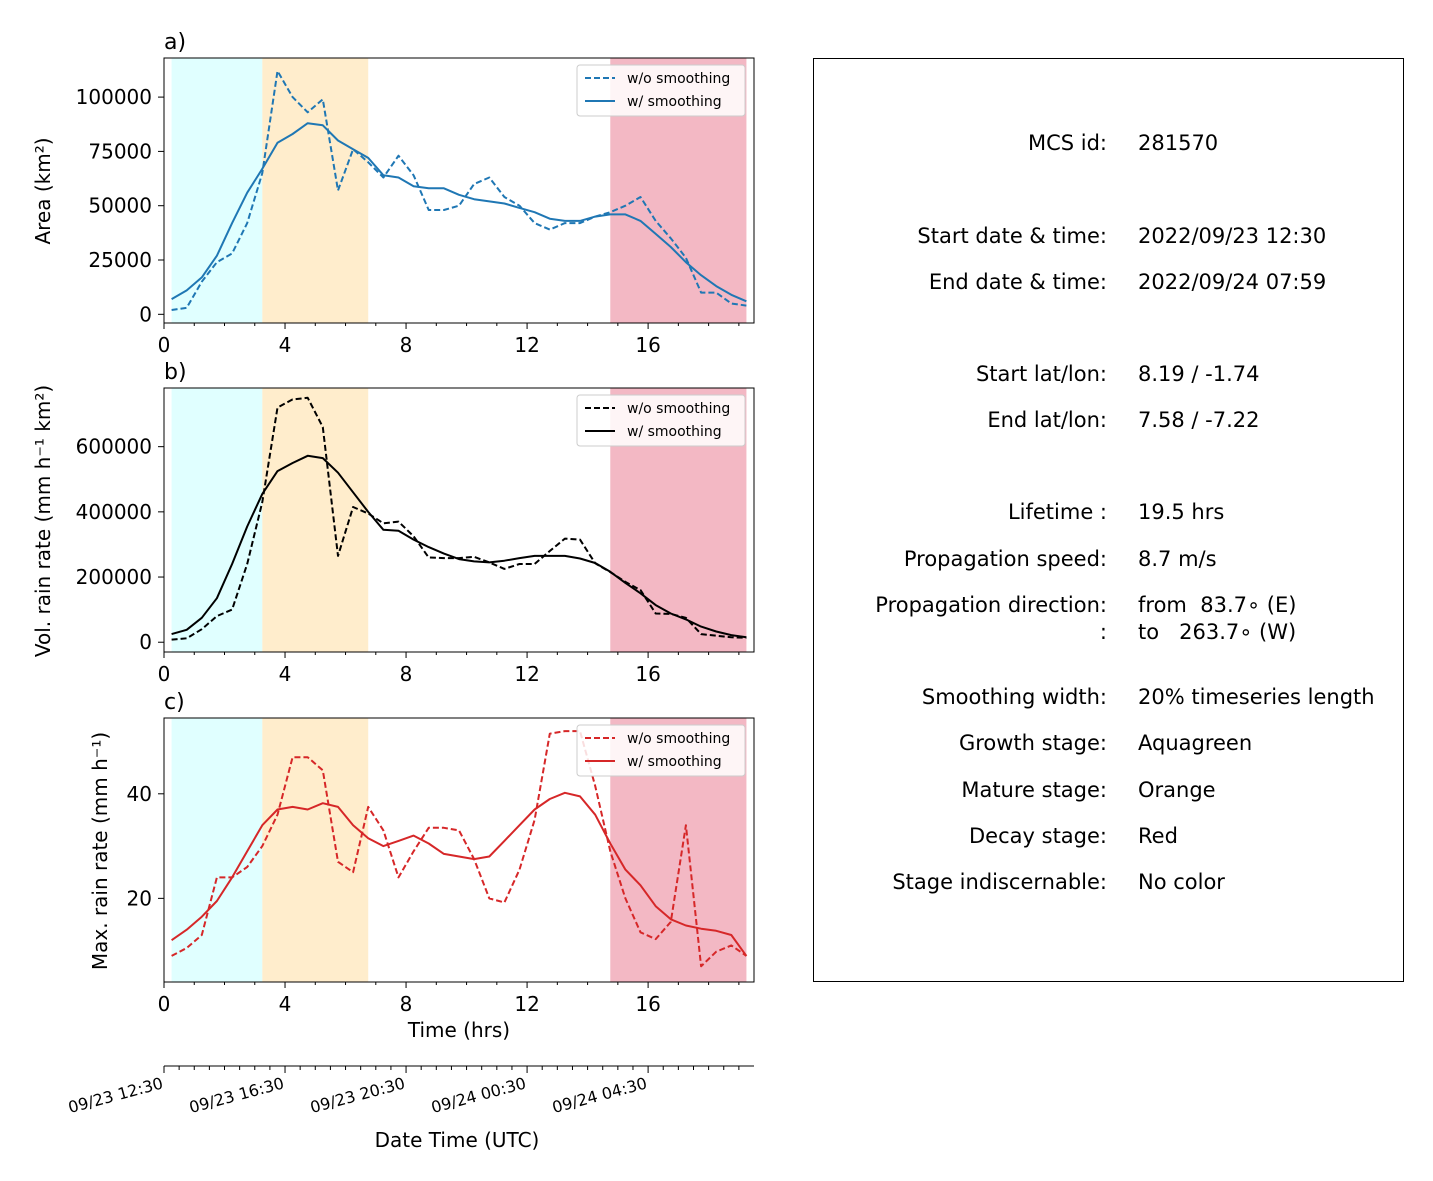  What do you see at coordinates (674, 102) in the screenshot?
I see `panel-a-legend-smooth: w/ smoothing` at bounding box center [674, 102].